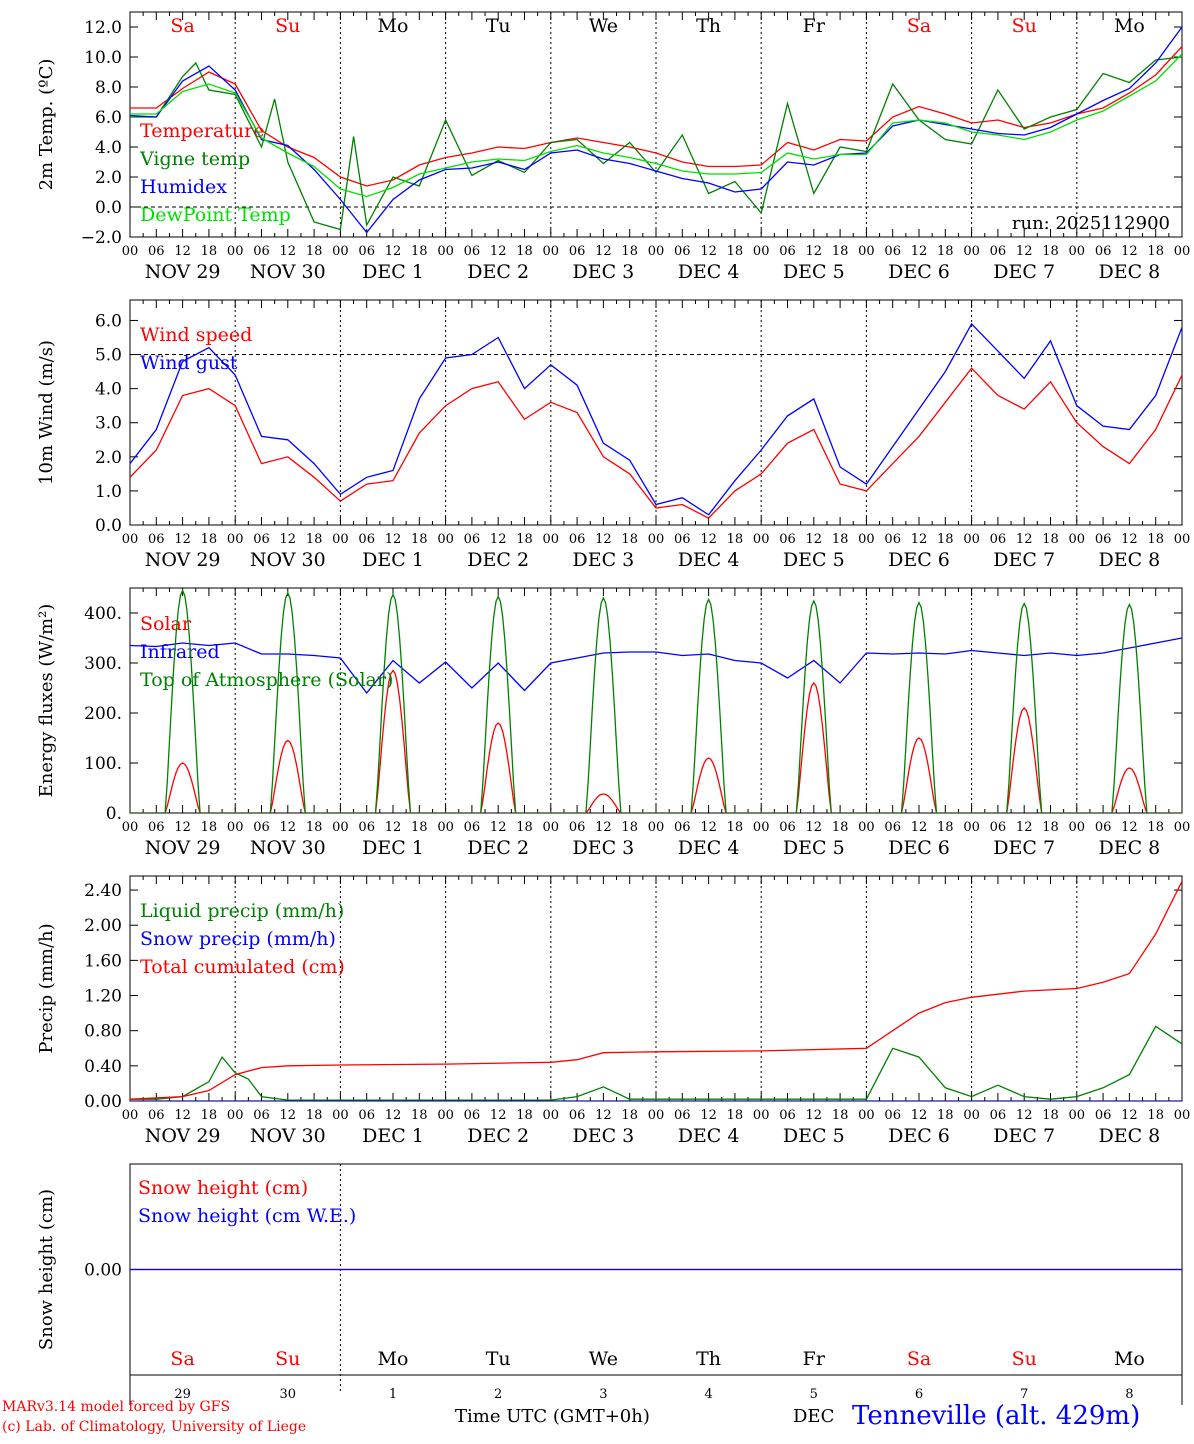 This screenshot has height=1444, width=1194. Describe the element at coordinates (183, 272) in the screenshot. I see `date-label: NOV 29` at that location.